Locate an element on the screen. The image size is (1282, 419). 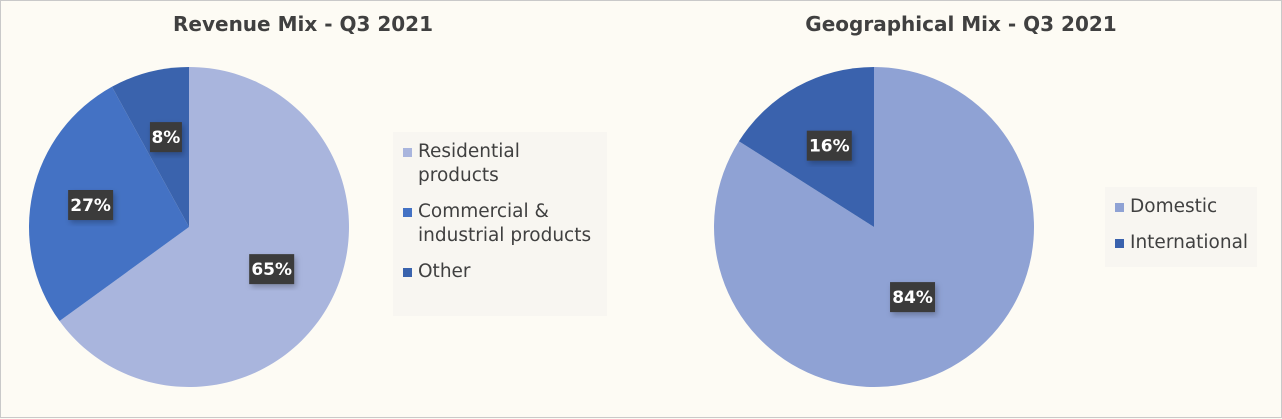
legend-swatch-international is located at coordinates (1119, 243).